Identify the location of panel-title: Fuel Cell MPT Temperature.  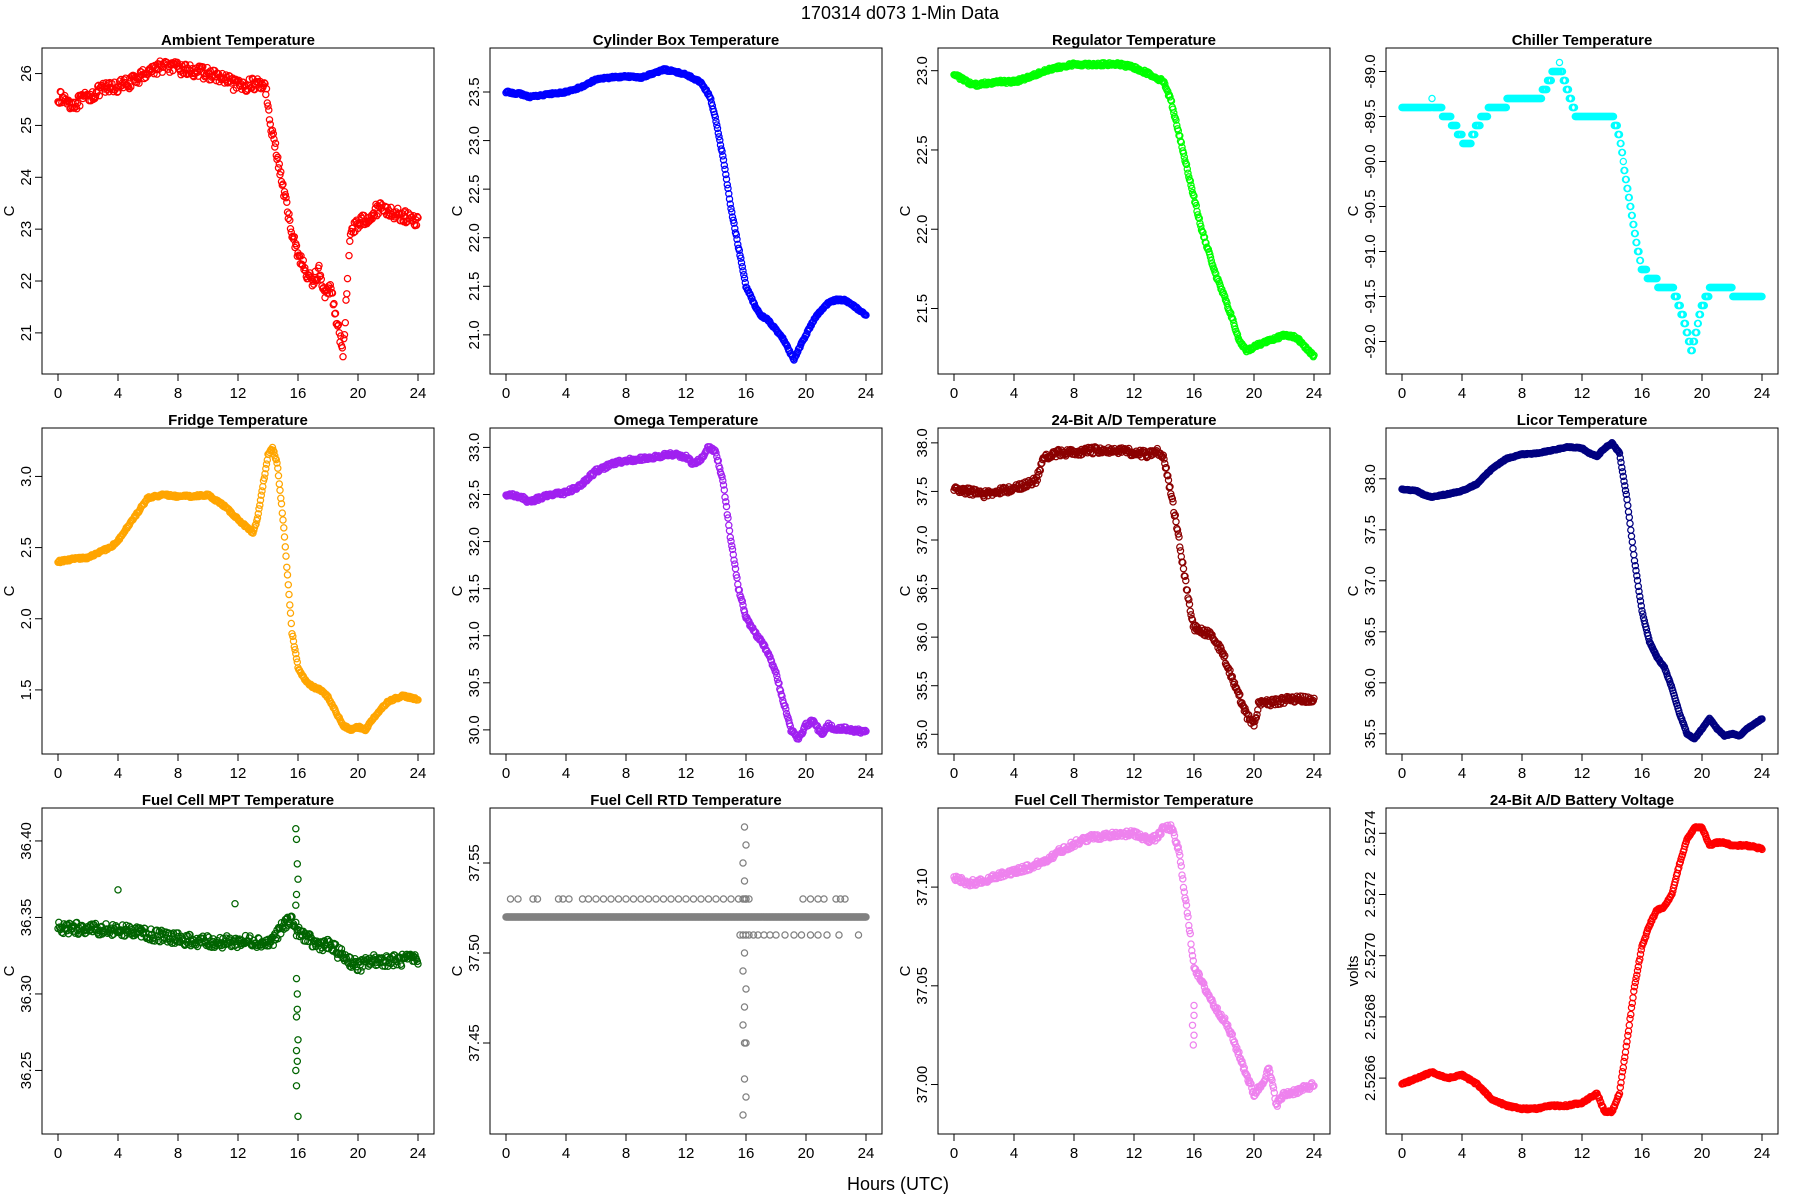
(238, 800).